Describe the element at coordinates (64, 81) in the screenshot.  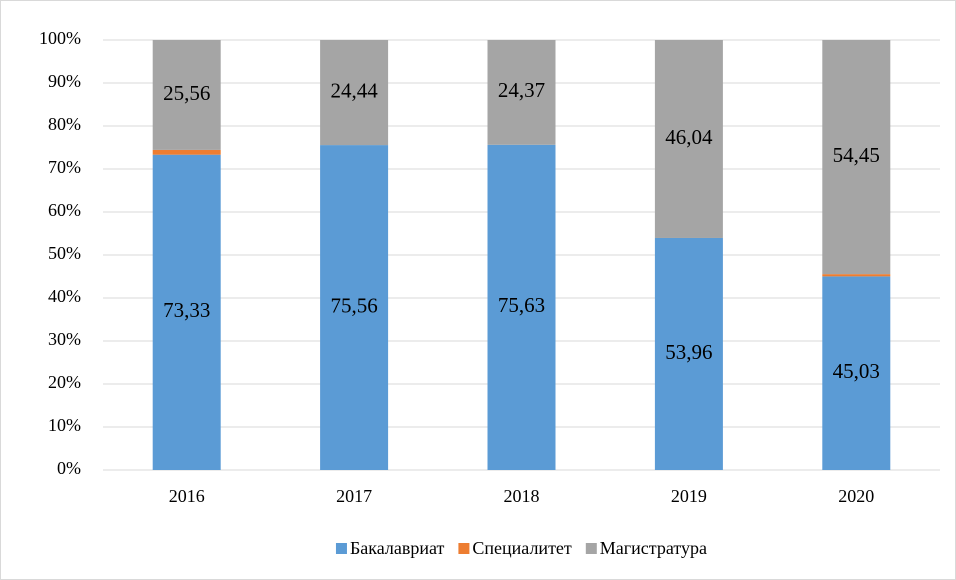
I see `y-tick-label: 90%` at that location.